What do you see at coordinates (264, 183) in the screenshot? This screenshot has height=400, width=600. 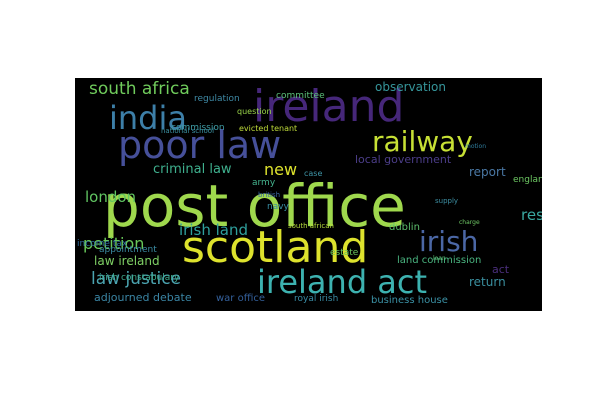 I see `word: army` at bounding box center [264, 183].